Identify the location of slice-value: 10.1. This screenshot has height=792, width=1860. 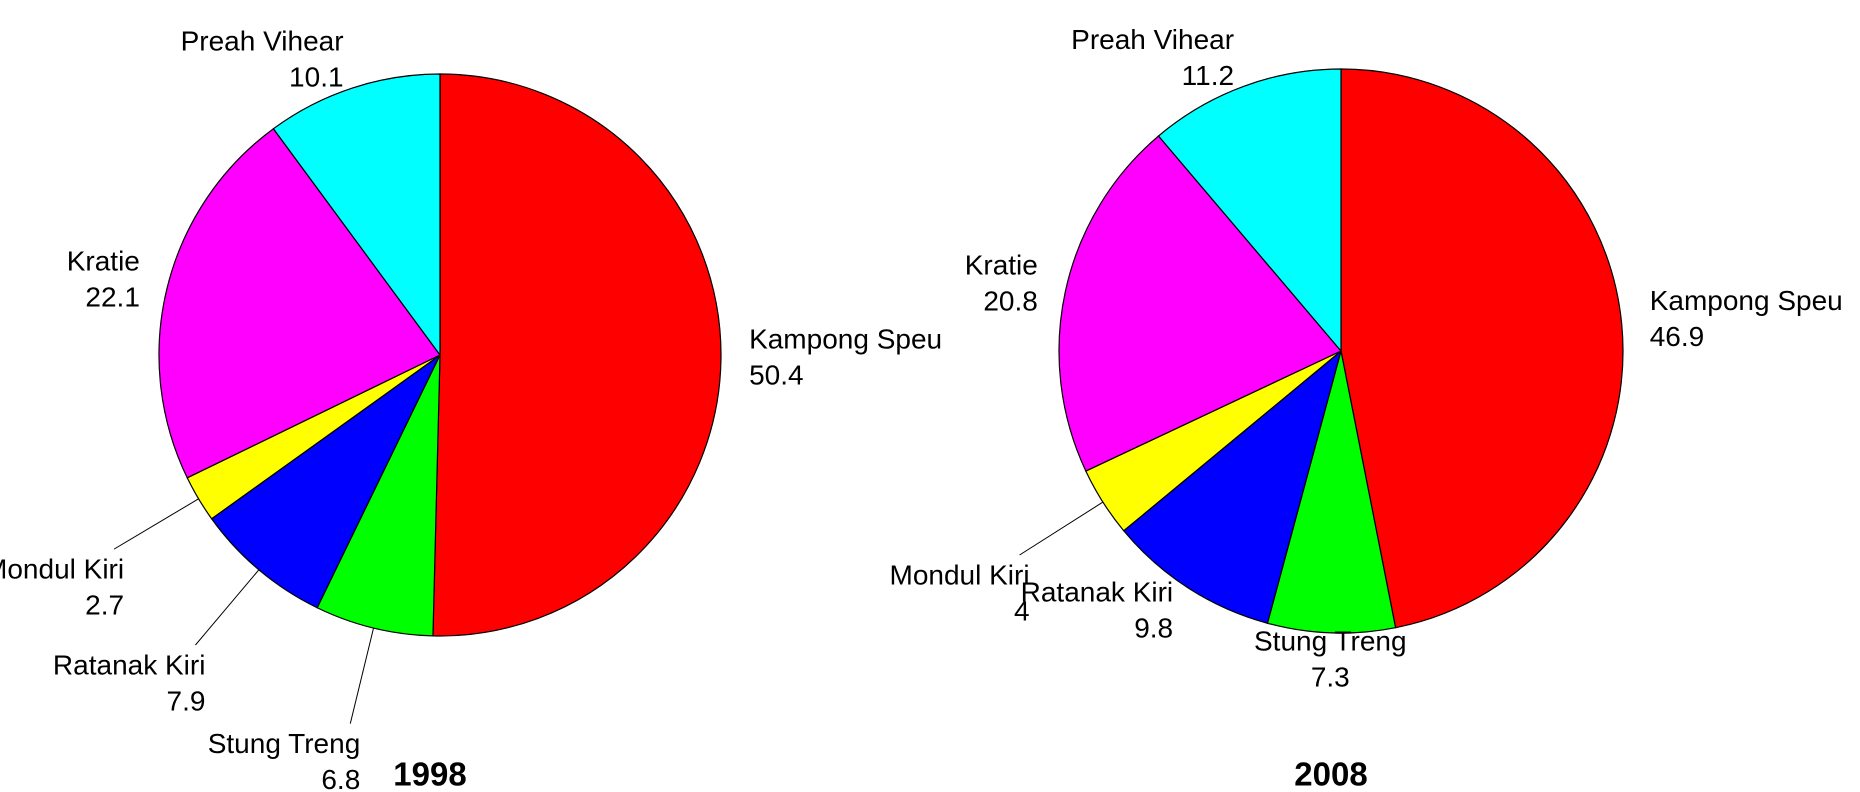
(316, 77).